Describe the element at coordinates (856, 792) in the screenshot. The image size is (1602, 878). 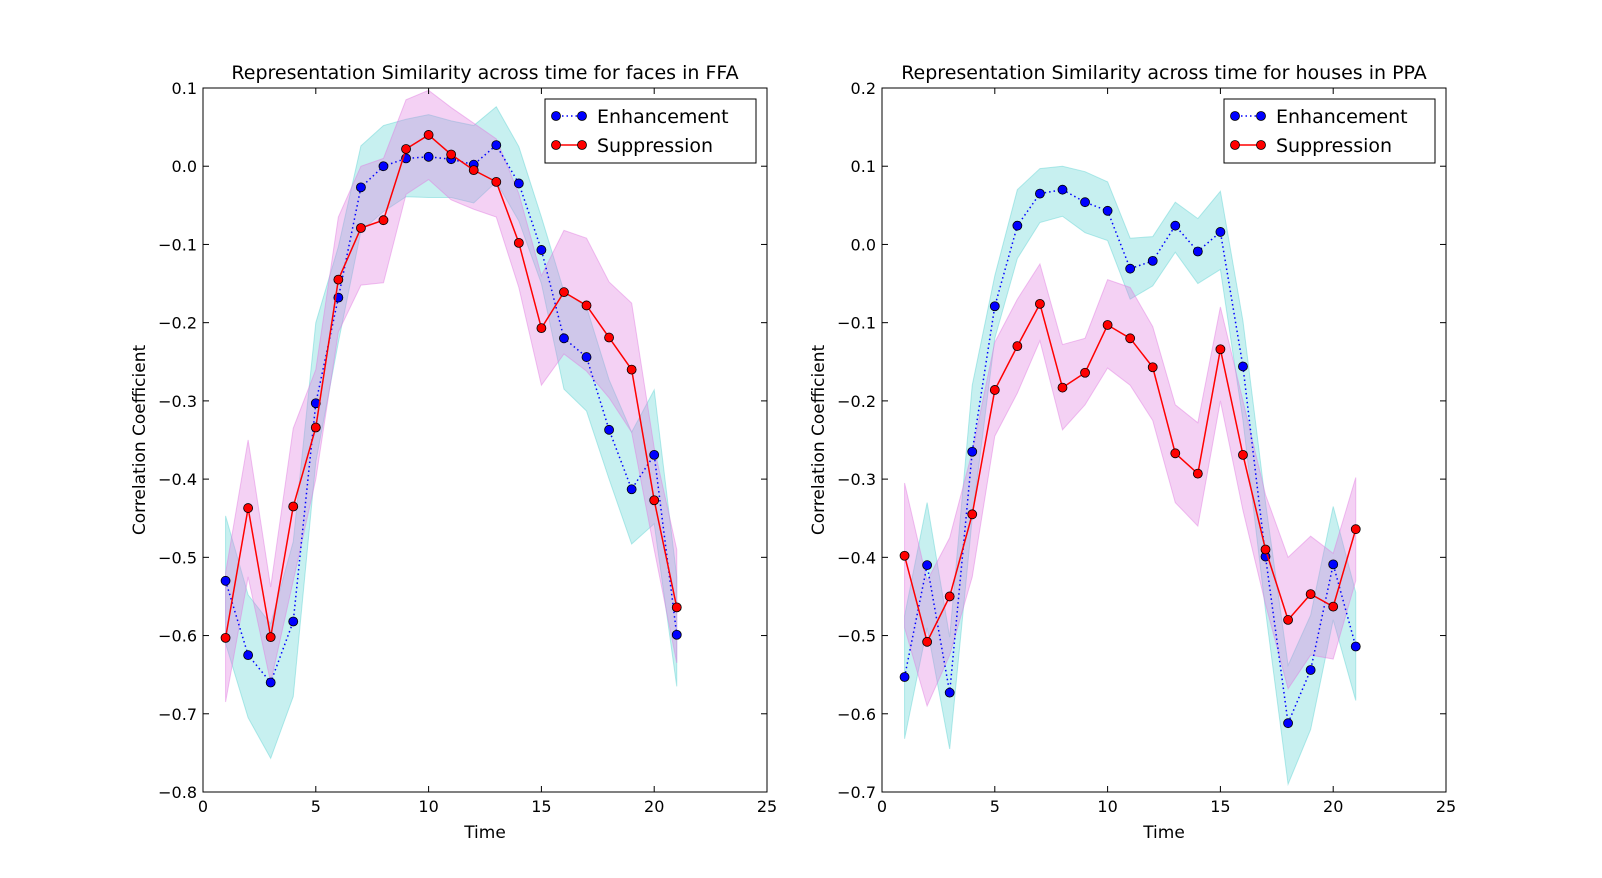
I see `y-tick-label: −0.7` at that location.